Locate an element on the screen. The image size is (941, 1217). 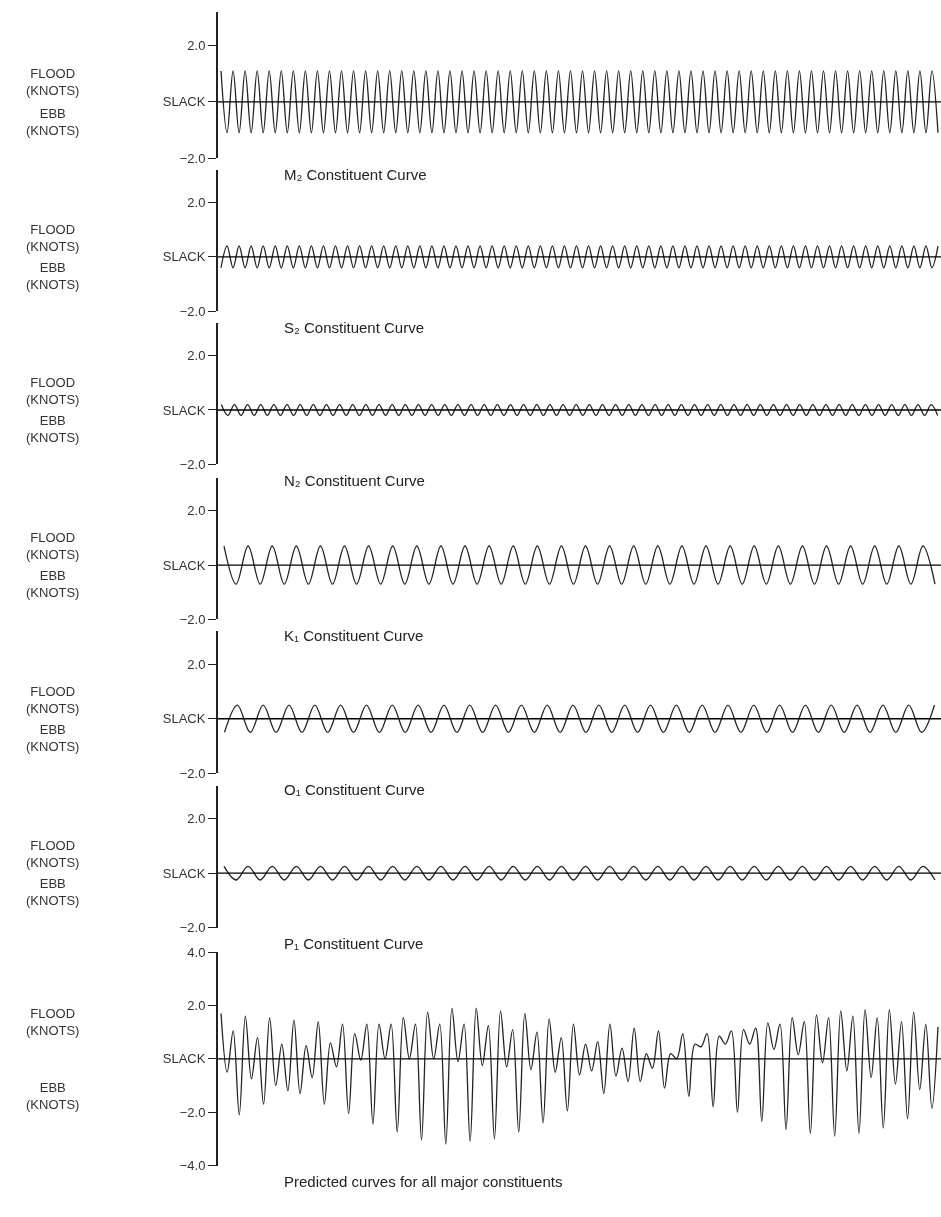
y-tick-label: 4.0 is located at coordinates (196, 952).